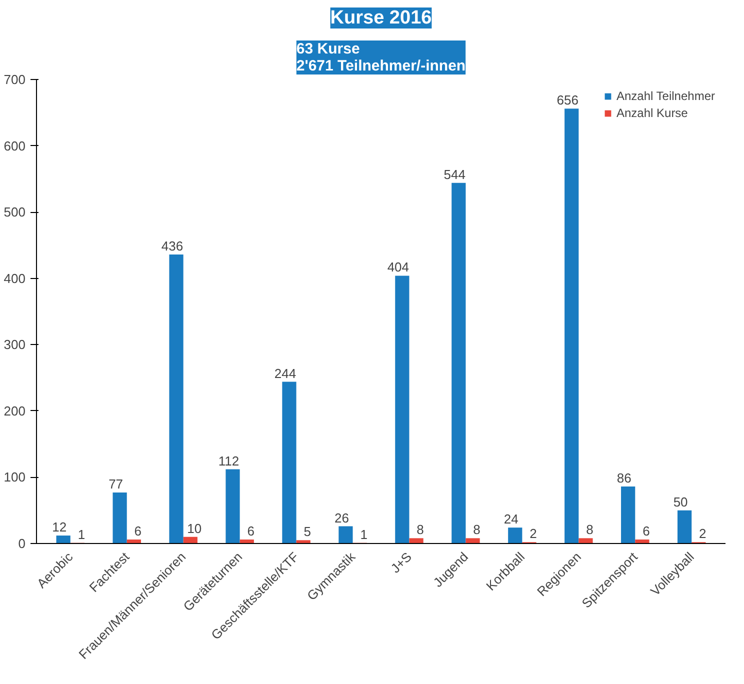 The image size is (744, 684). What do you see at coordinates (341, 518) in the screenshot?
I see `data-label: 26` at bounding box center [341, 518].